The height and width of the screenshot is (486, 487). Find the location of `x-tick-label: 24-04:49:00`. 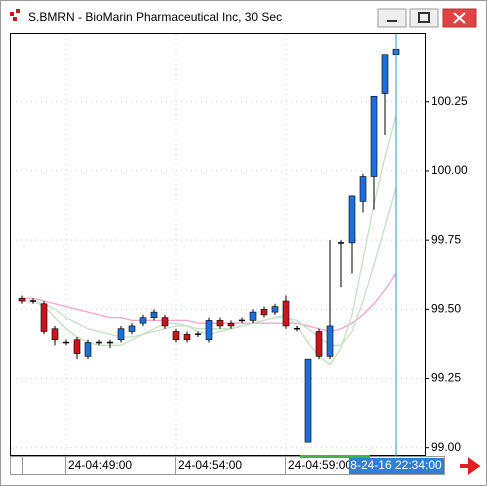

x-tick-label: 24-04:49:00 is located at coordinates (100, 465).